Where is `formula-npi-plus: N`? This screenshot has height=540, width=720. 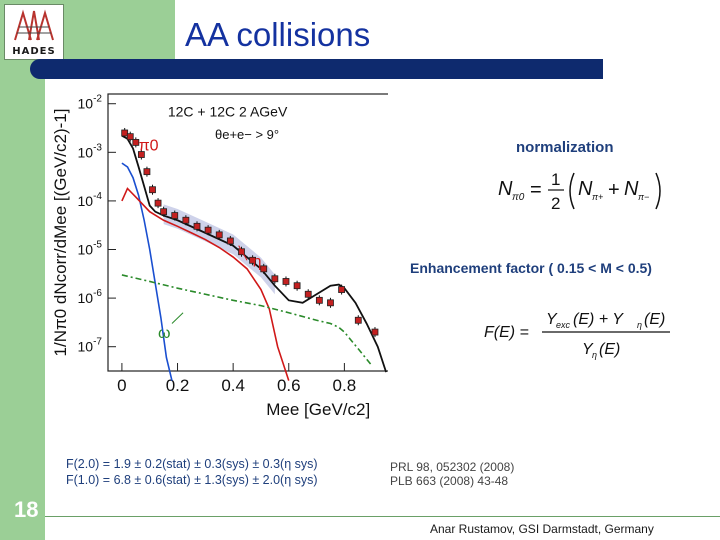
formula-npi-plus: N is located at coordinates (585, 189).